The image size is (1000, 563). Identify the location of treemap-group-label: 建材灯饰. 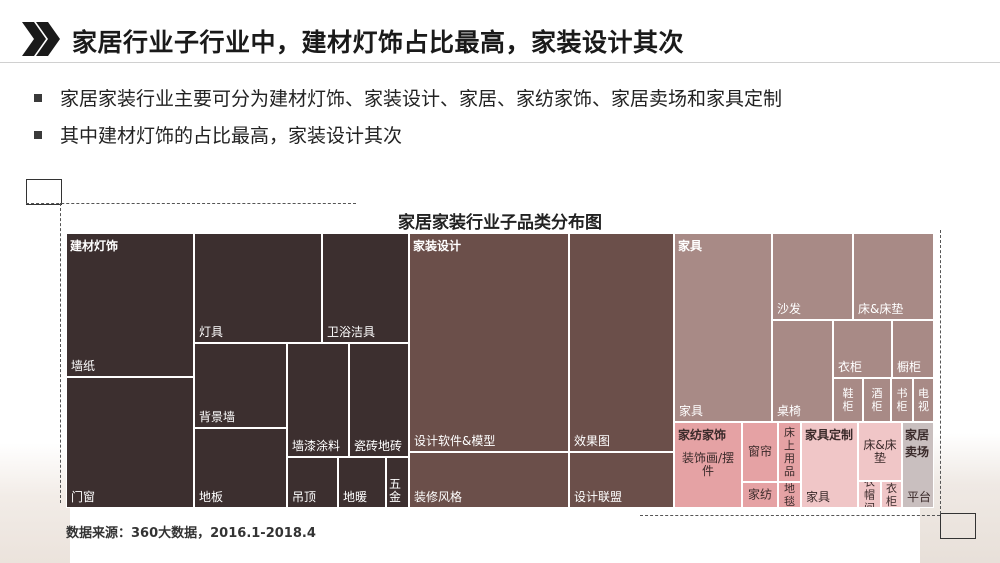
(94, 246).